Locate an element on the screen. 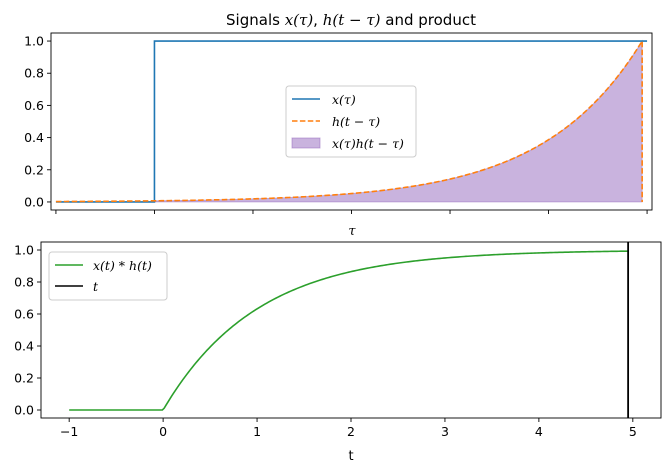 The width and height of the screenshot is (671, 472). top-legend: x(τ) h(t − τ) x(τ)h(t − τ) is located at coordinates (351, 121).